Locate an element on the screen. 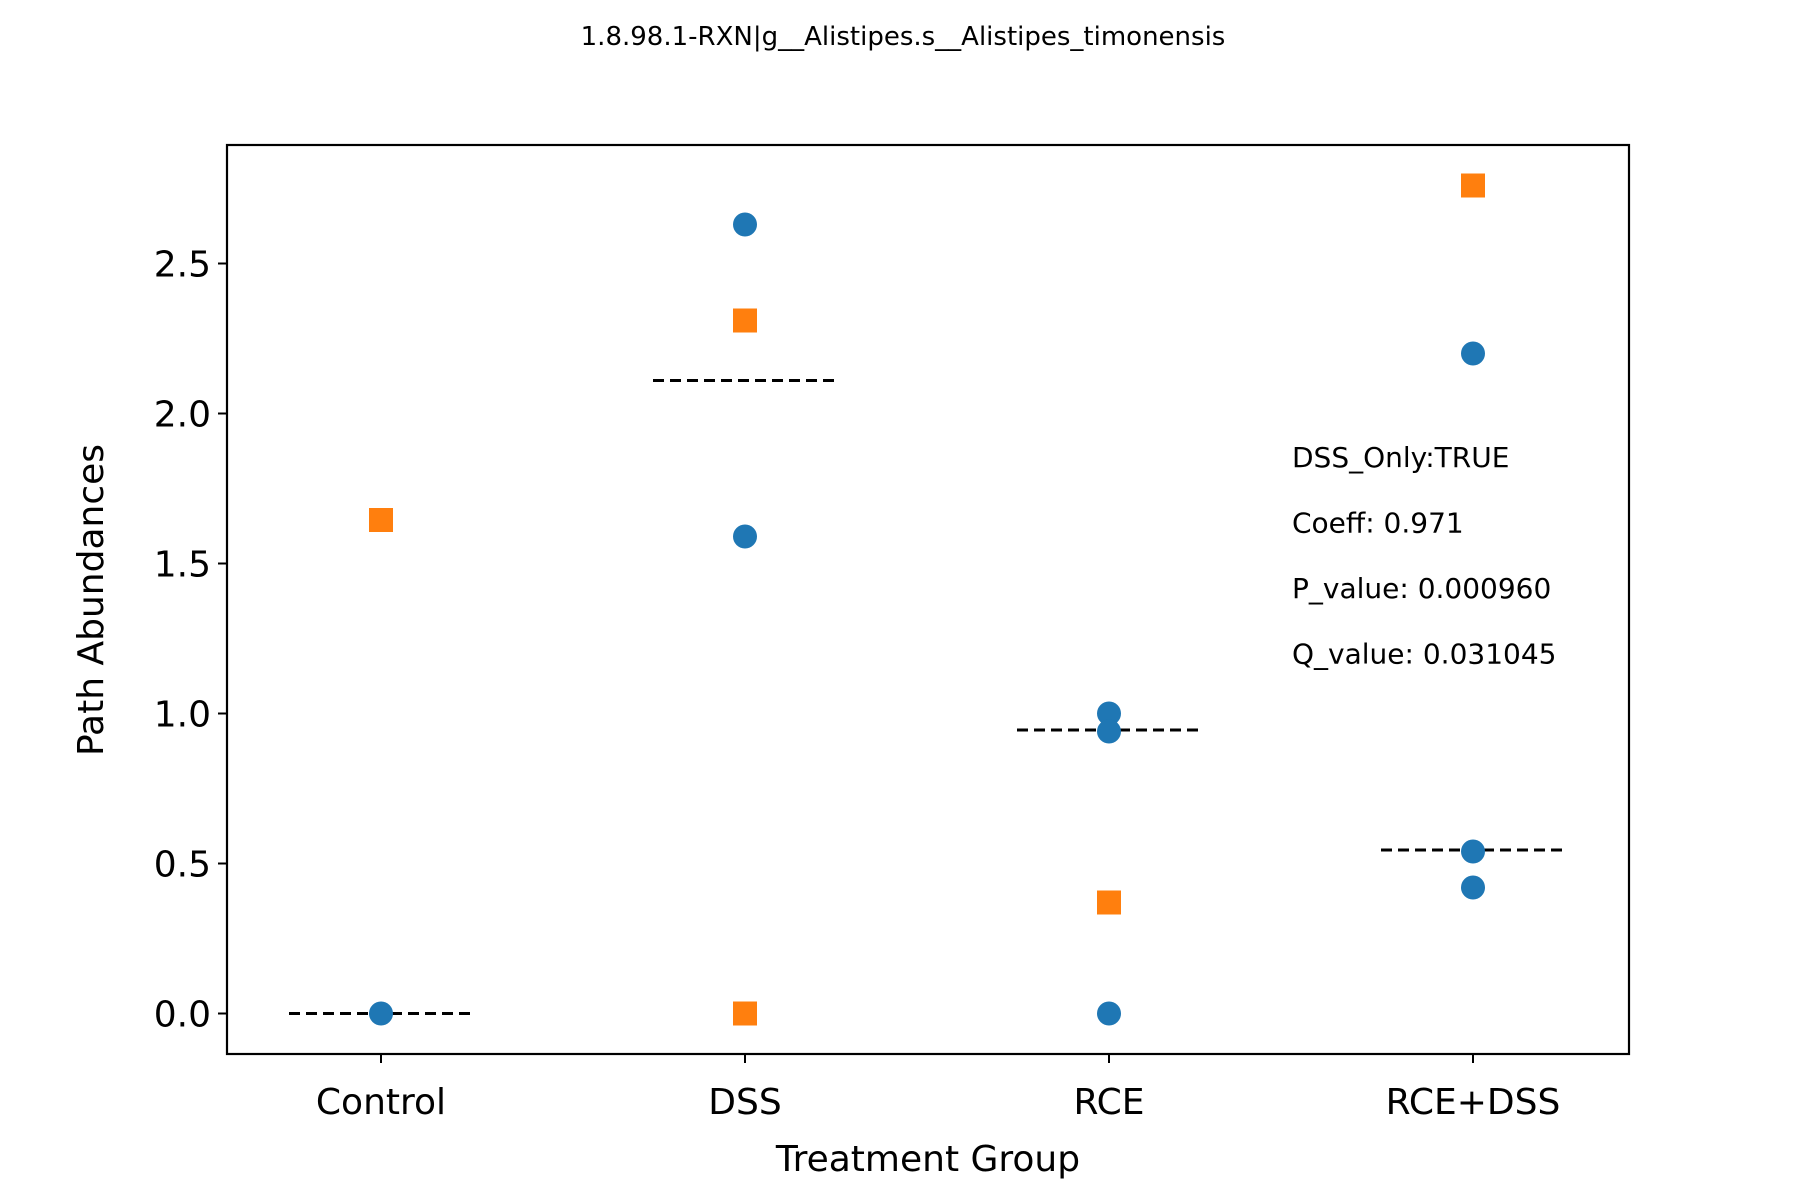 This screenshot has height=1200, width=1800. stats-annotation-line: Q_value: 0.031045 is located at coordinates (1424, 654).